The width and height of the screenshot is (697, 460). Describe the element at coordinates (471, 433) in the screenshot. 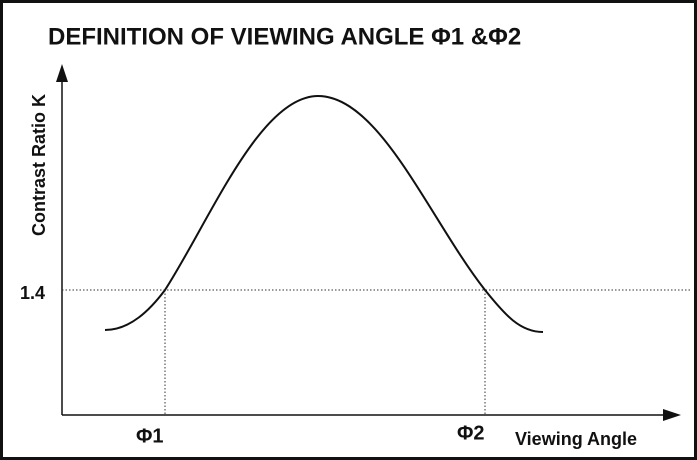

I see `phi2-label: Φ2` at that location.